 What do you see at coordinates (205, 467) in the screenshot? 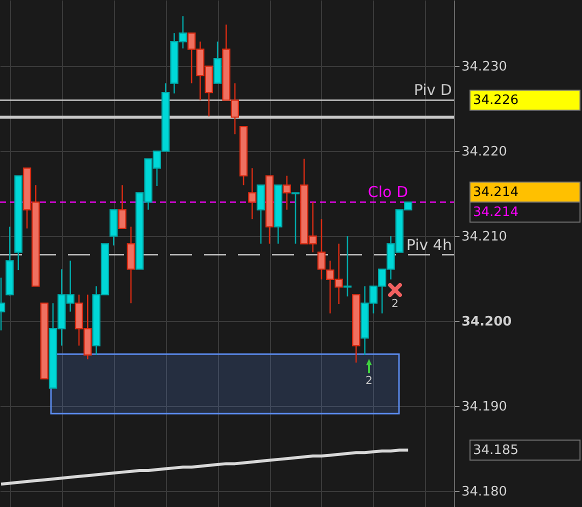
I see `line-series` at bounding box center [205, 467].